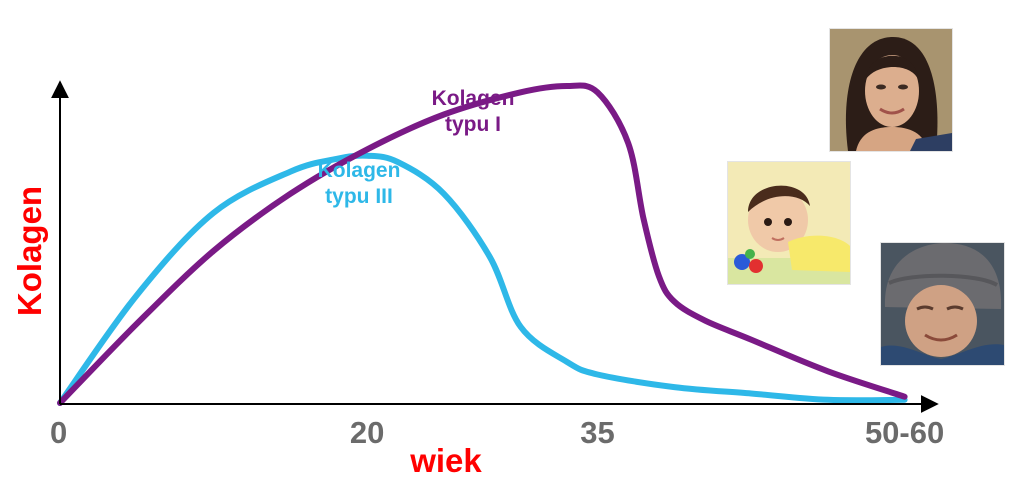 The height and width of the screenshot is (487, 1024). What do you see at coordinates (445, 460) in the screenshot?
I see `x-axis-label: wiek` at bounding box center [445, 460].